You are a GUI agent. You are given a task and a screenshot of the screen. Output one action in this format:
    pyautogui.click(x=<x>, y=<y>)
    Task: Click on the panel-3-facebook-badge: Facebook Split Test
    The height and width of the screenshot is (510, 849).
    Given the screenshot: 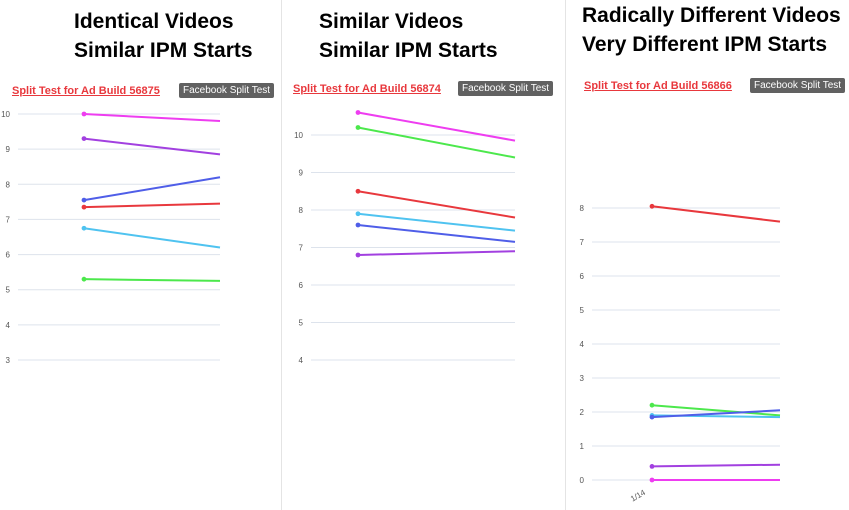 What is the action you would take?
    pyautogui.click(x=798, y=85)
    